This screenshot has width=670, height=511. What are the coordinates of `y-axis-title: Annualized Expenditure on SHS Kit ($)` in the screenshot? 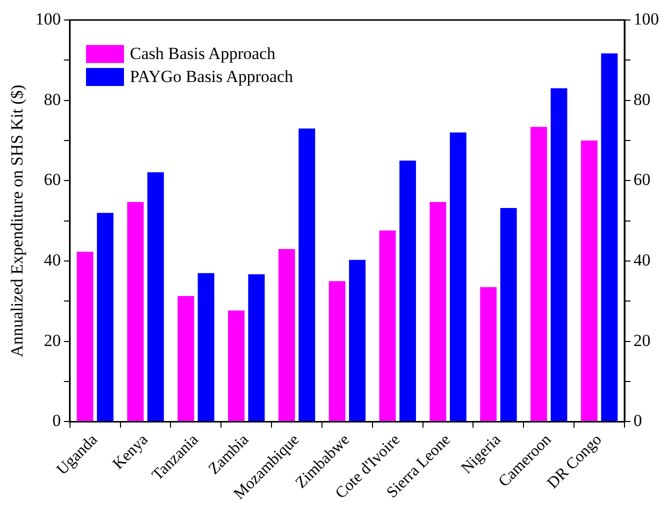 It's located at (17, 221).